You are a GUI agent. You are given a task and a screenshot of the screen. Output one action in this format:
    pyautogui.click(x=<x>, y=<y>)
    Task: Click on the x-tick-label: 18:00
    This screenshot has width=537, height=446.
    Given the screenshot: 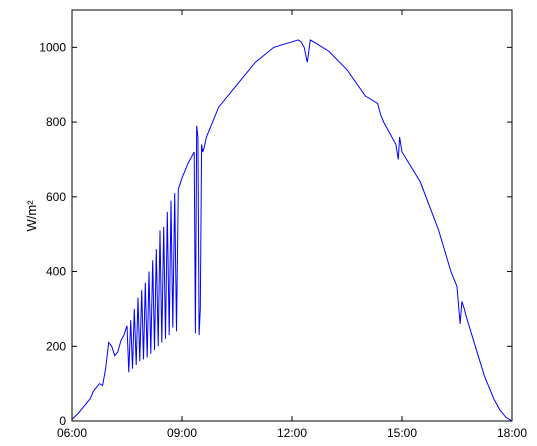 What is the action you would take?
    pyautogui.click(x=512, y=433)
    